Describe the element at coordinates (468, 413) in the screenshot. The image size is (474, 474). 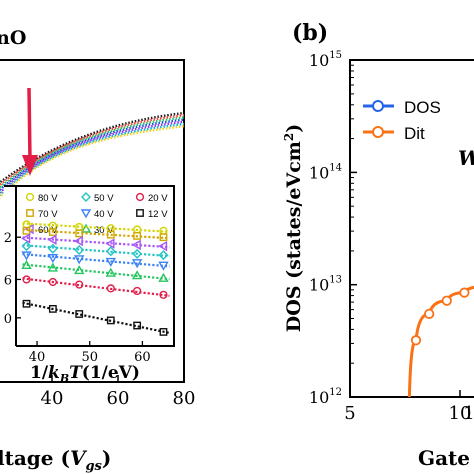
I see `panel-b-xtick-label: 1` at that location.